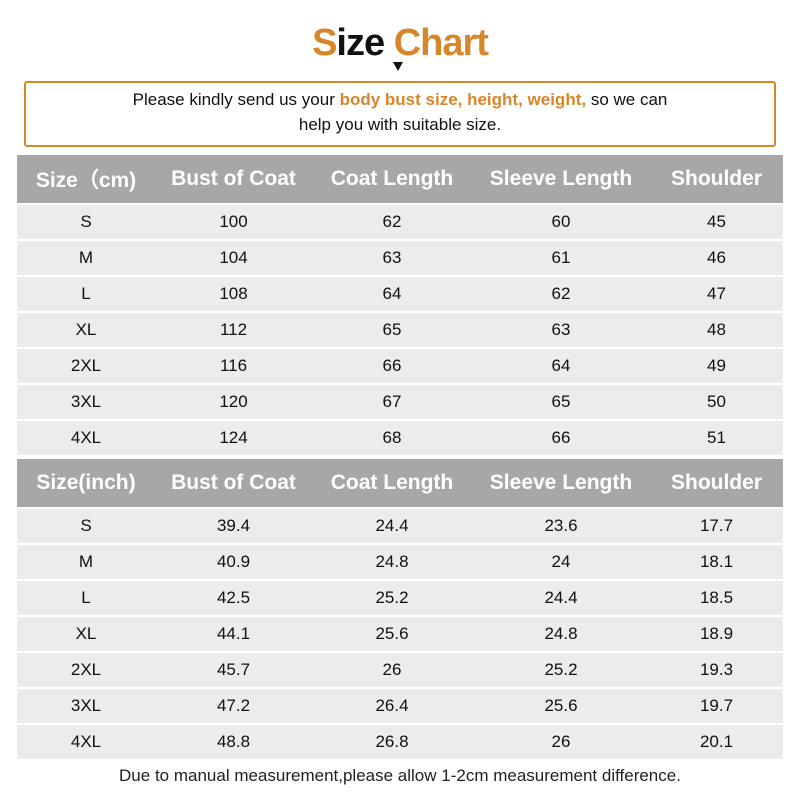  I want to click on table-cell: 100, so click(233, 222).